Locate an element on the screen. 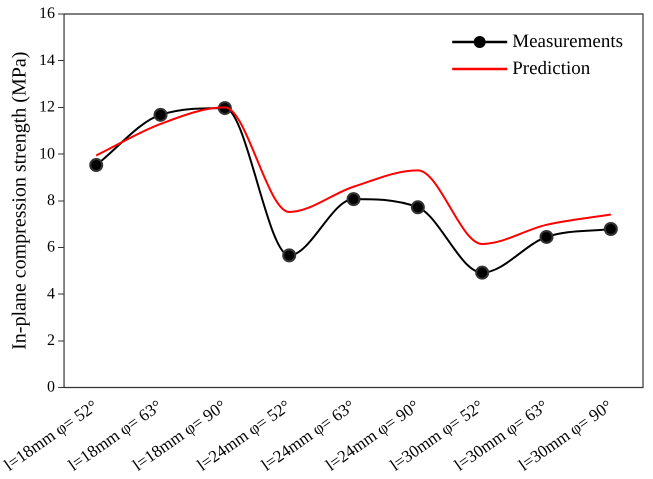  y-tick-label: 2 is located at coordinates (51, 341).